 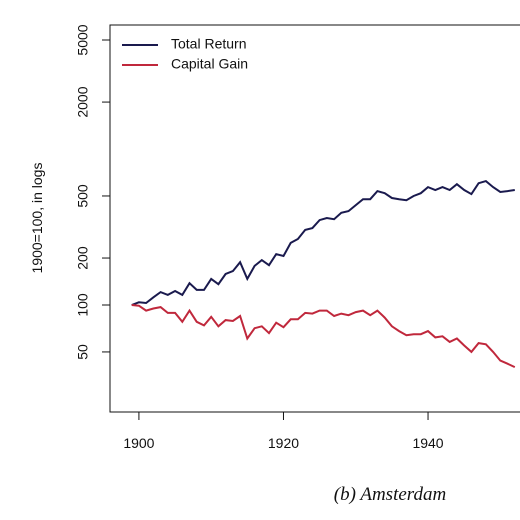 I want to click on y-tick-label: 5000, so click(x=83, y=39).